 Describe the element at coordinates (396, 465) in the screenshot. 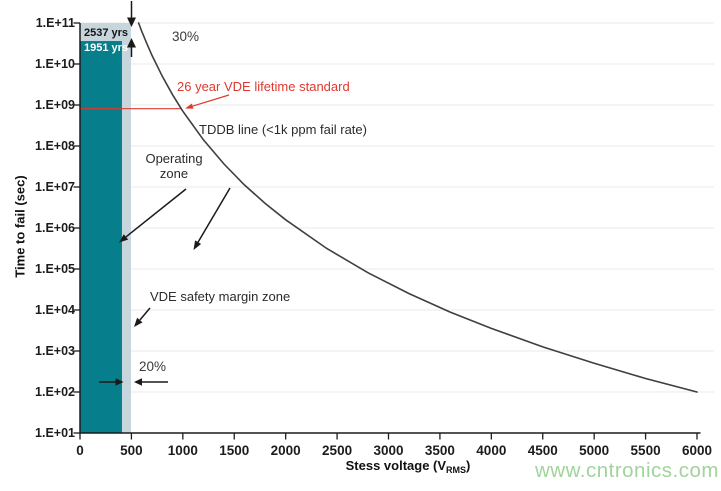

I see `x-axis-title-main: Stess voltage (V` at that location.